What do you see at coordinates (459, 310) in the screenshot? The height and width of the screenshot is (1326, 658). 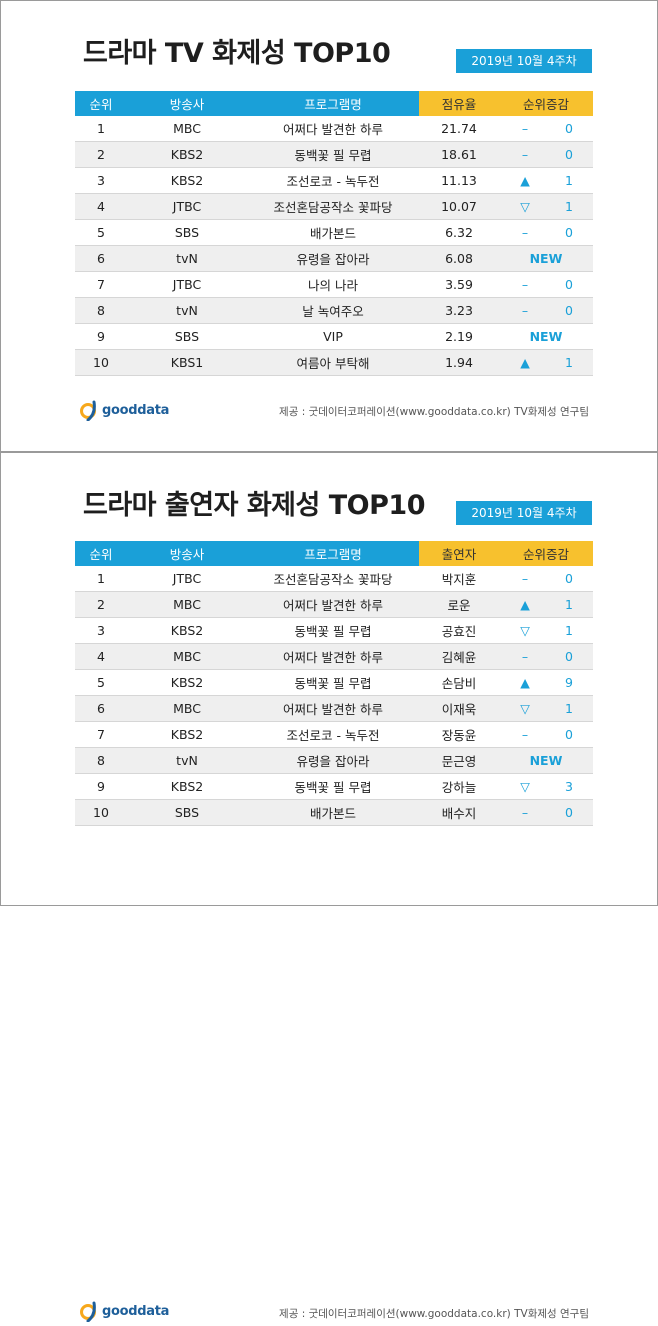 I see `share-cell: 3.23` at bounding box center [459, 310].